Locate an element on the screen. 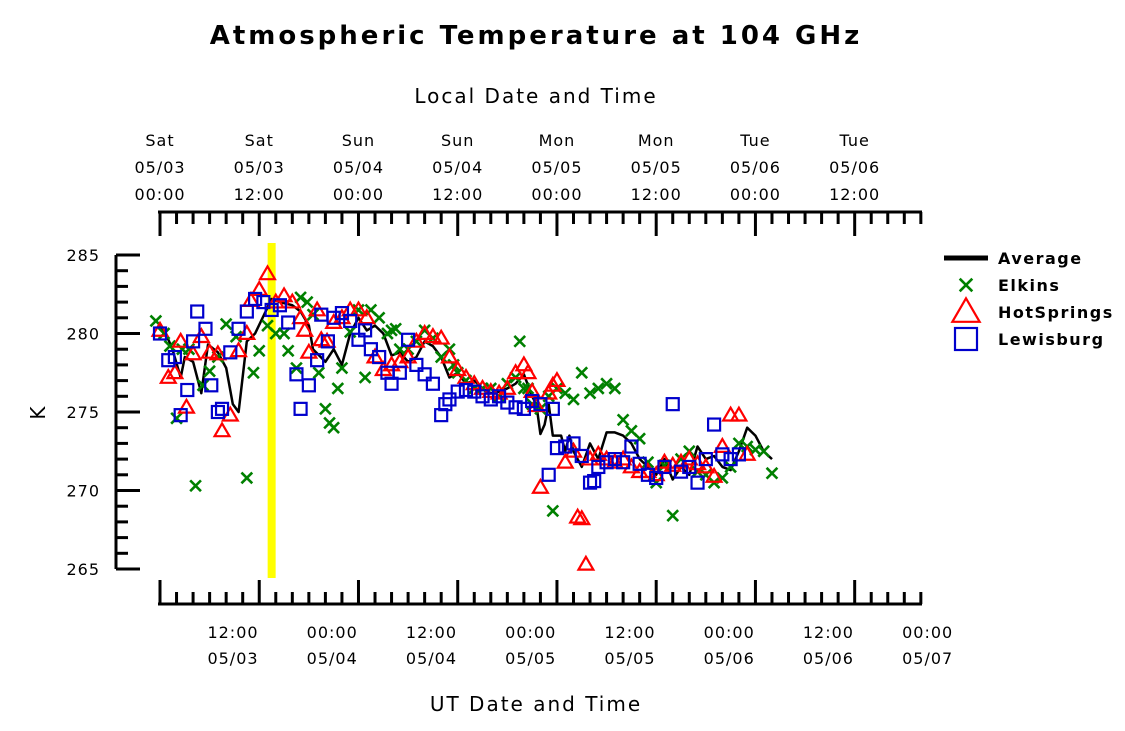 The width and height of the screenshot is (1125, 731). top-tick-label: Sun is located at coordinates (457, 140).